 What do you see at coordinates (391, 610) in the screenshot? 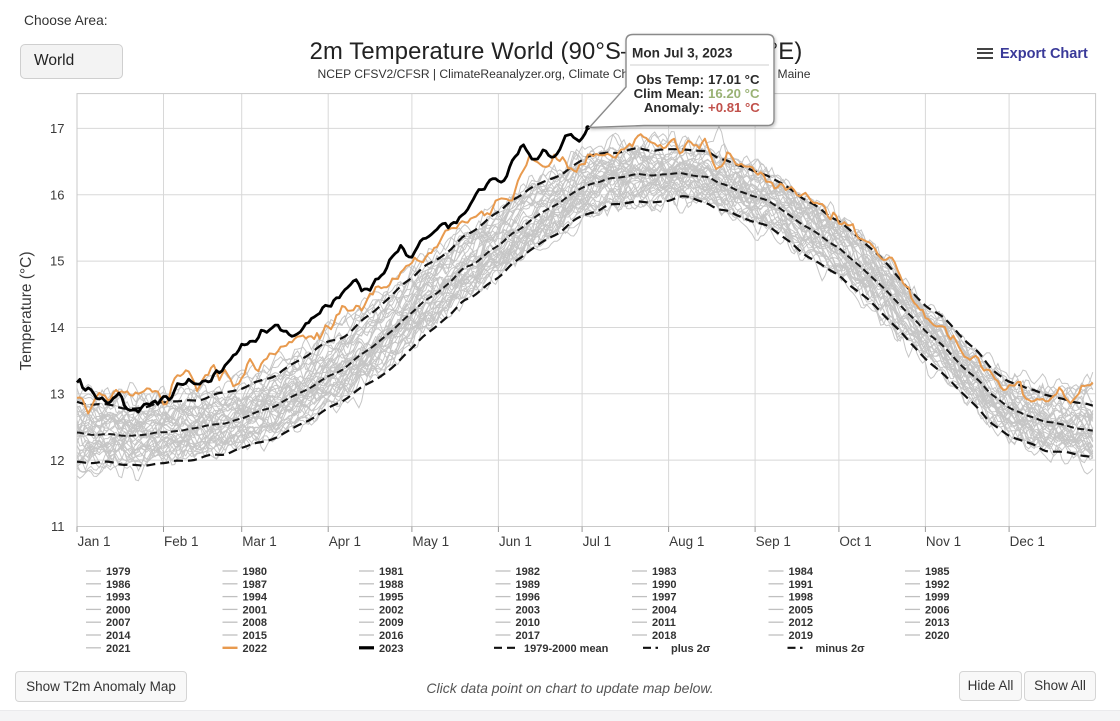
I see `svg-text: 2002` at bounding box center [391, 610].